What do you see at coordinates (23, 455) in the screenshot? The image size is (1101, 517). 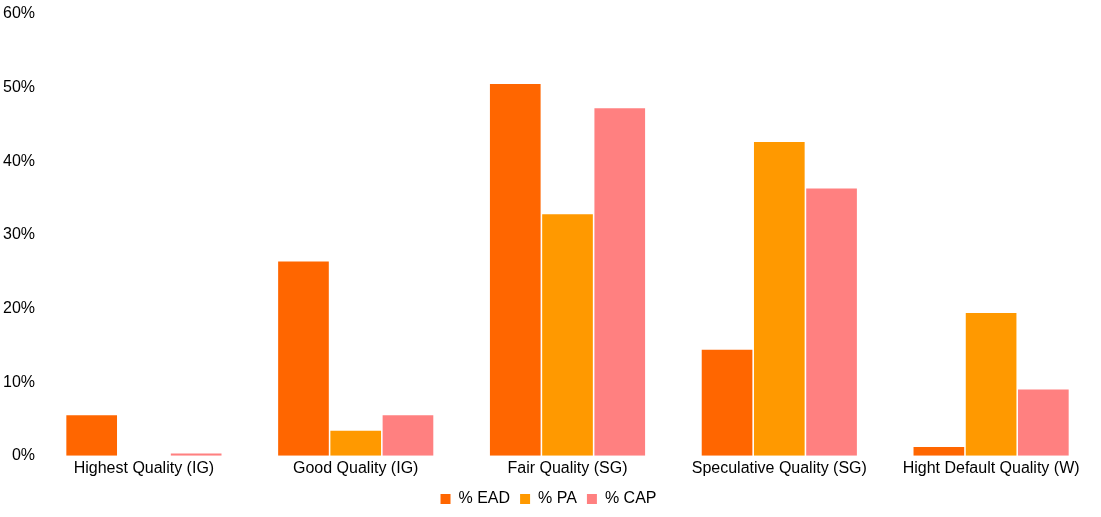 I see `y-tick-label: 0%` at bounding box center [23, 455].